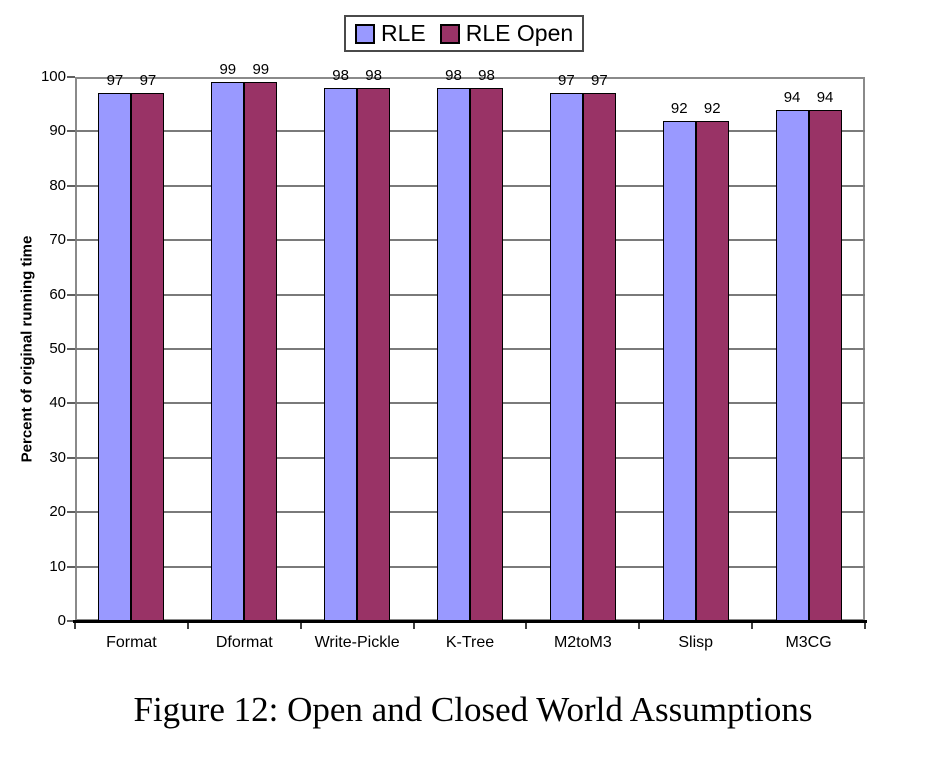 The image size is (946, 760). What do you see at coordinates (712, 370) in the screenshot?
I see `bar-rle-open-slisp` at bounding box center [712, 370].